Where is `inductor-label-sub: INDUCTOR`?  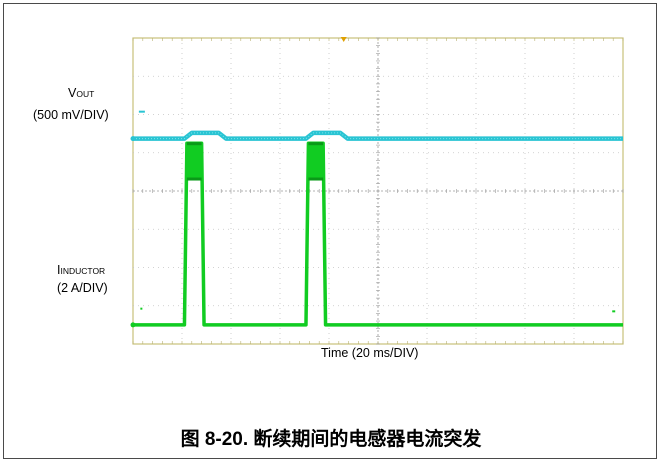
inductor-label-sub: INDUCTOR is located at coordinates (83, 271).